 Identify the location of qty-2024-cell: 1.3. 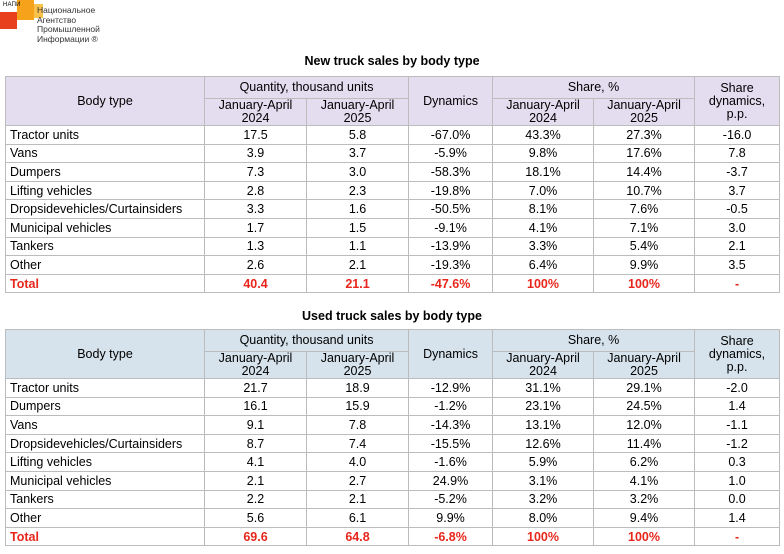
(255, 246).